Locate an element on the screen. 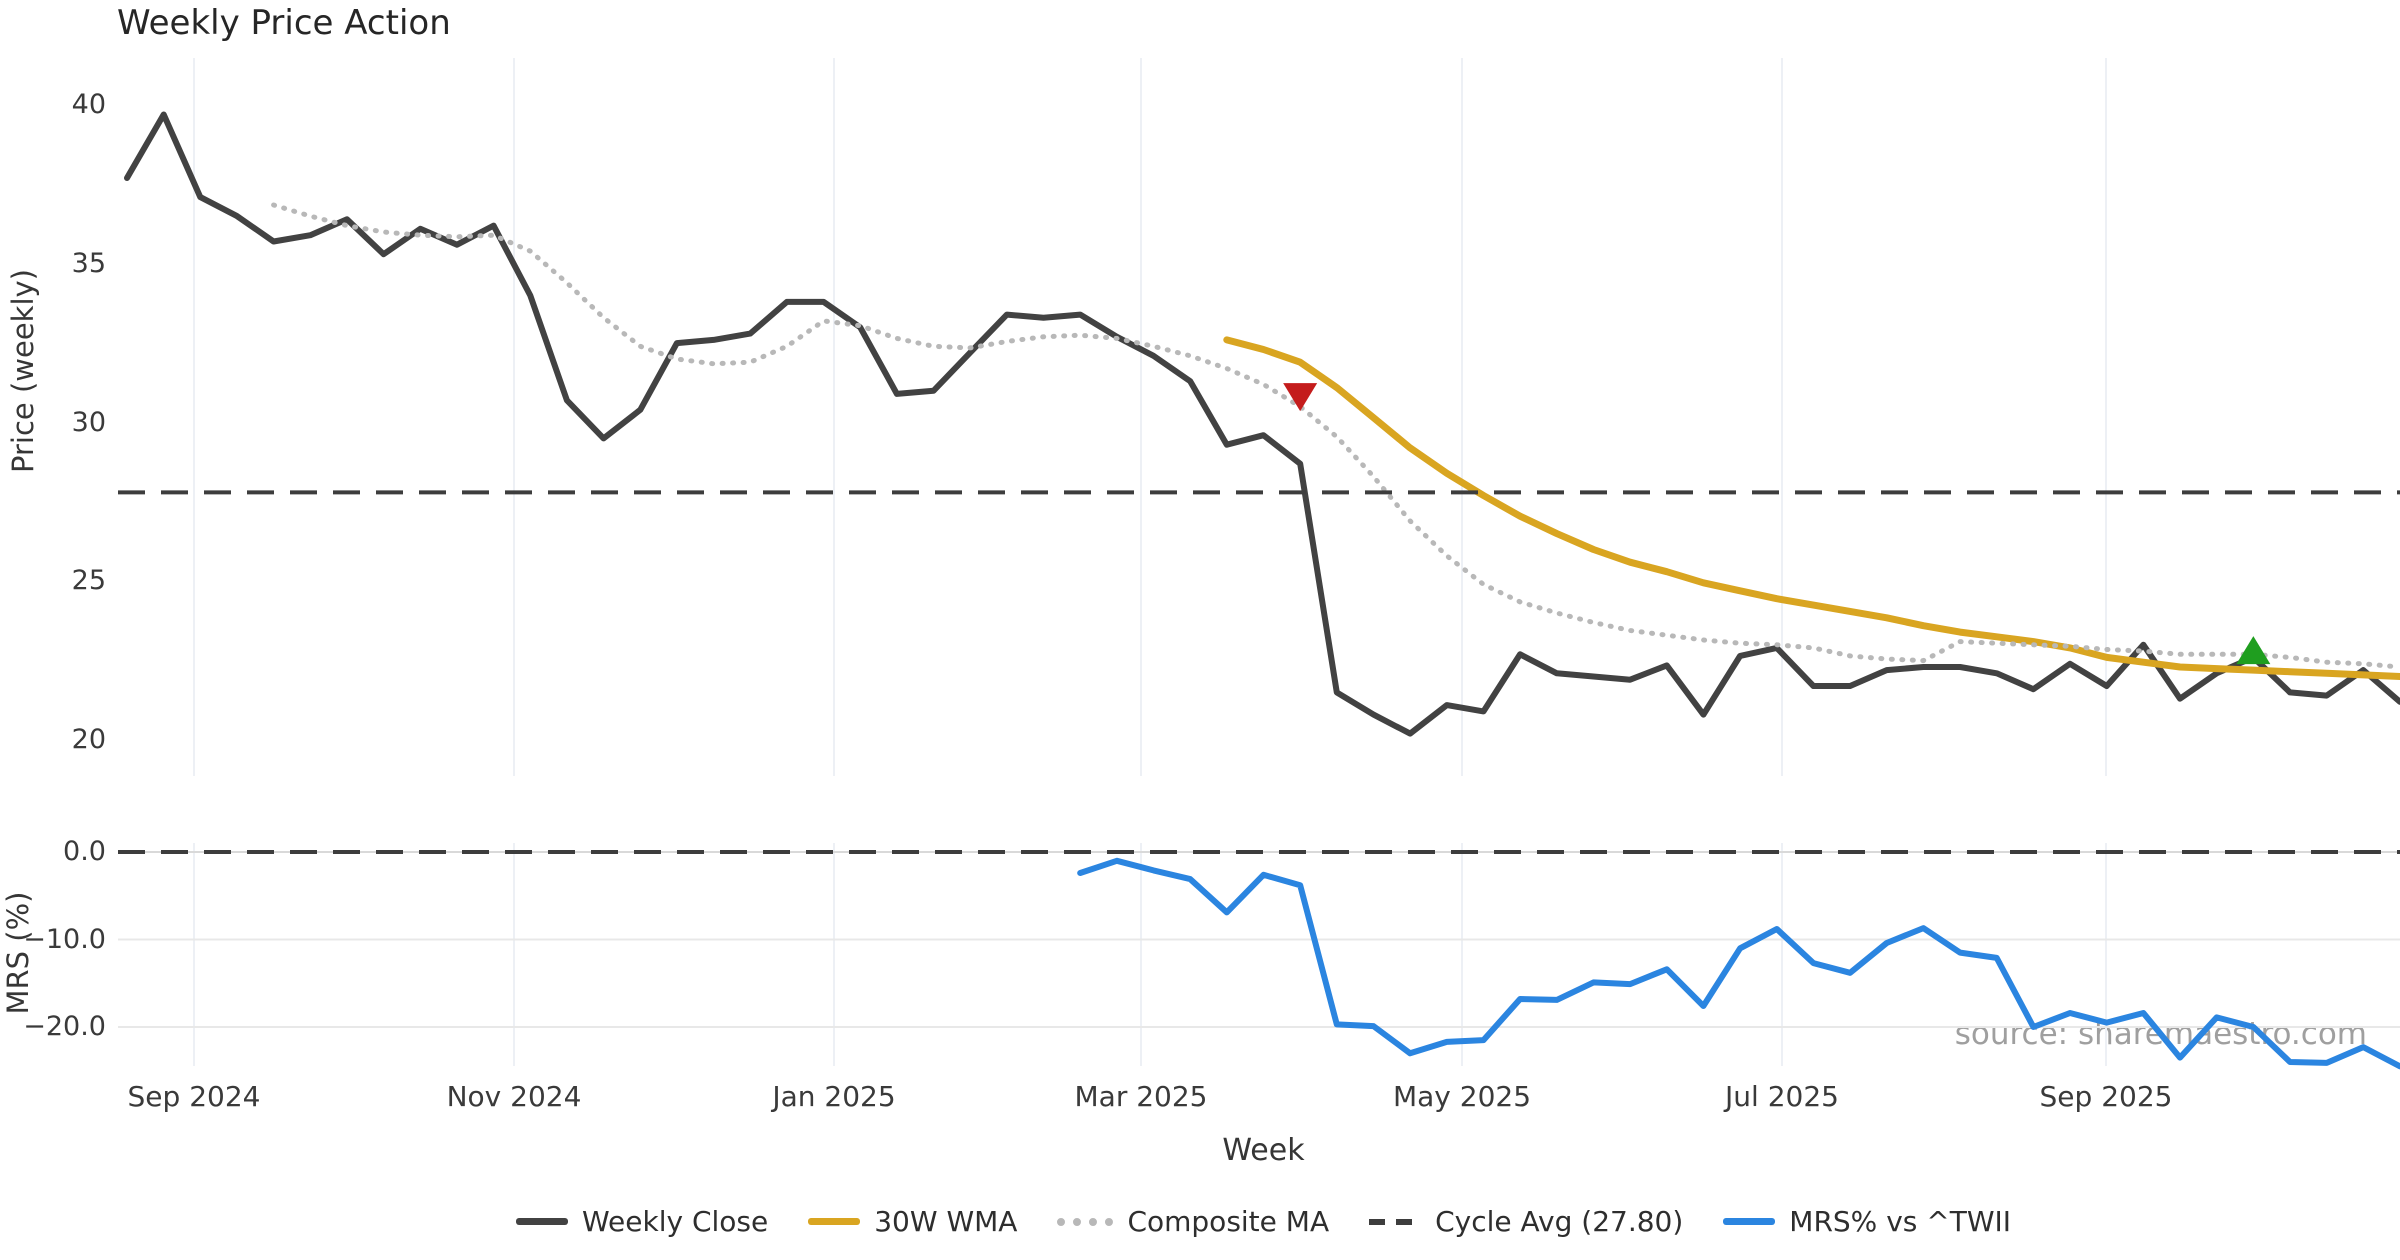 The height and width of the screenshot is (1260, 2400). mrs-tick-label-1: −10.0 is located at coordinates (64, 939).